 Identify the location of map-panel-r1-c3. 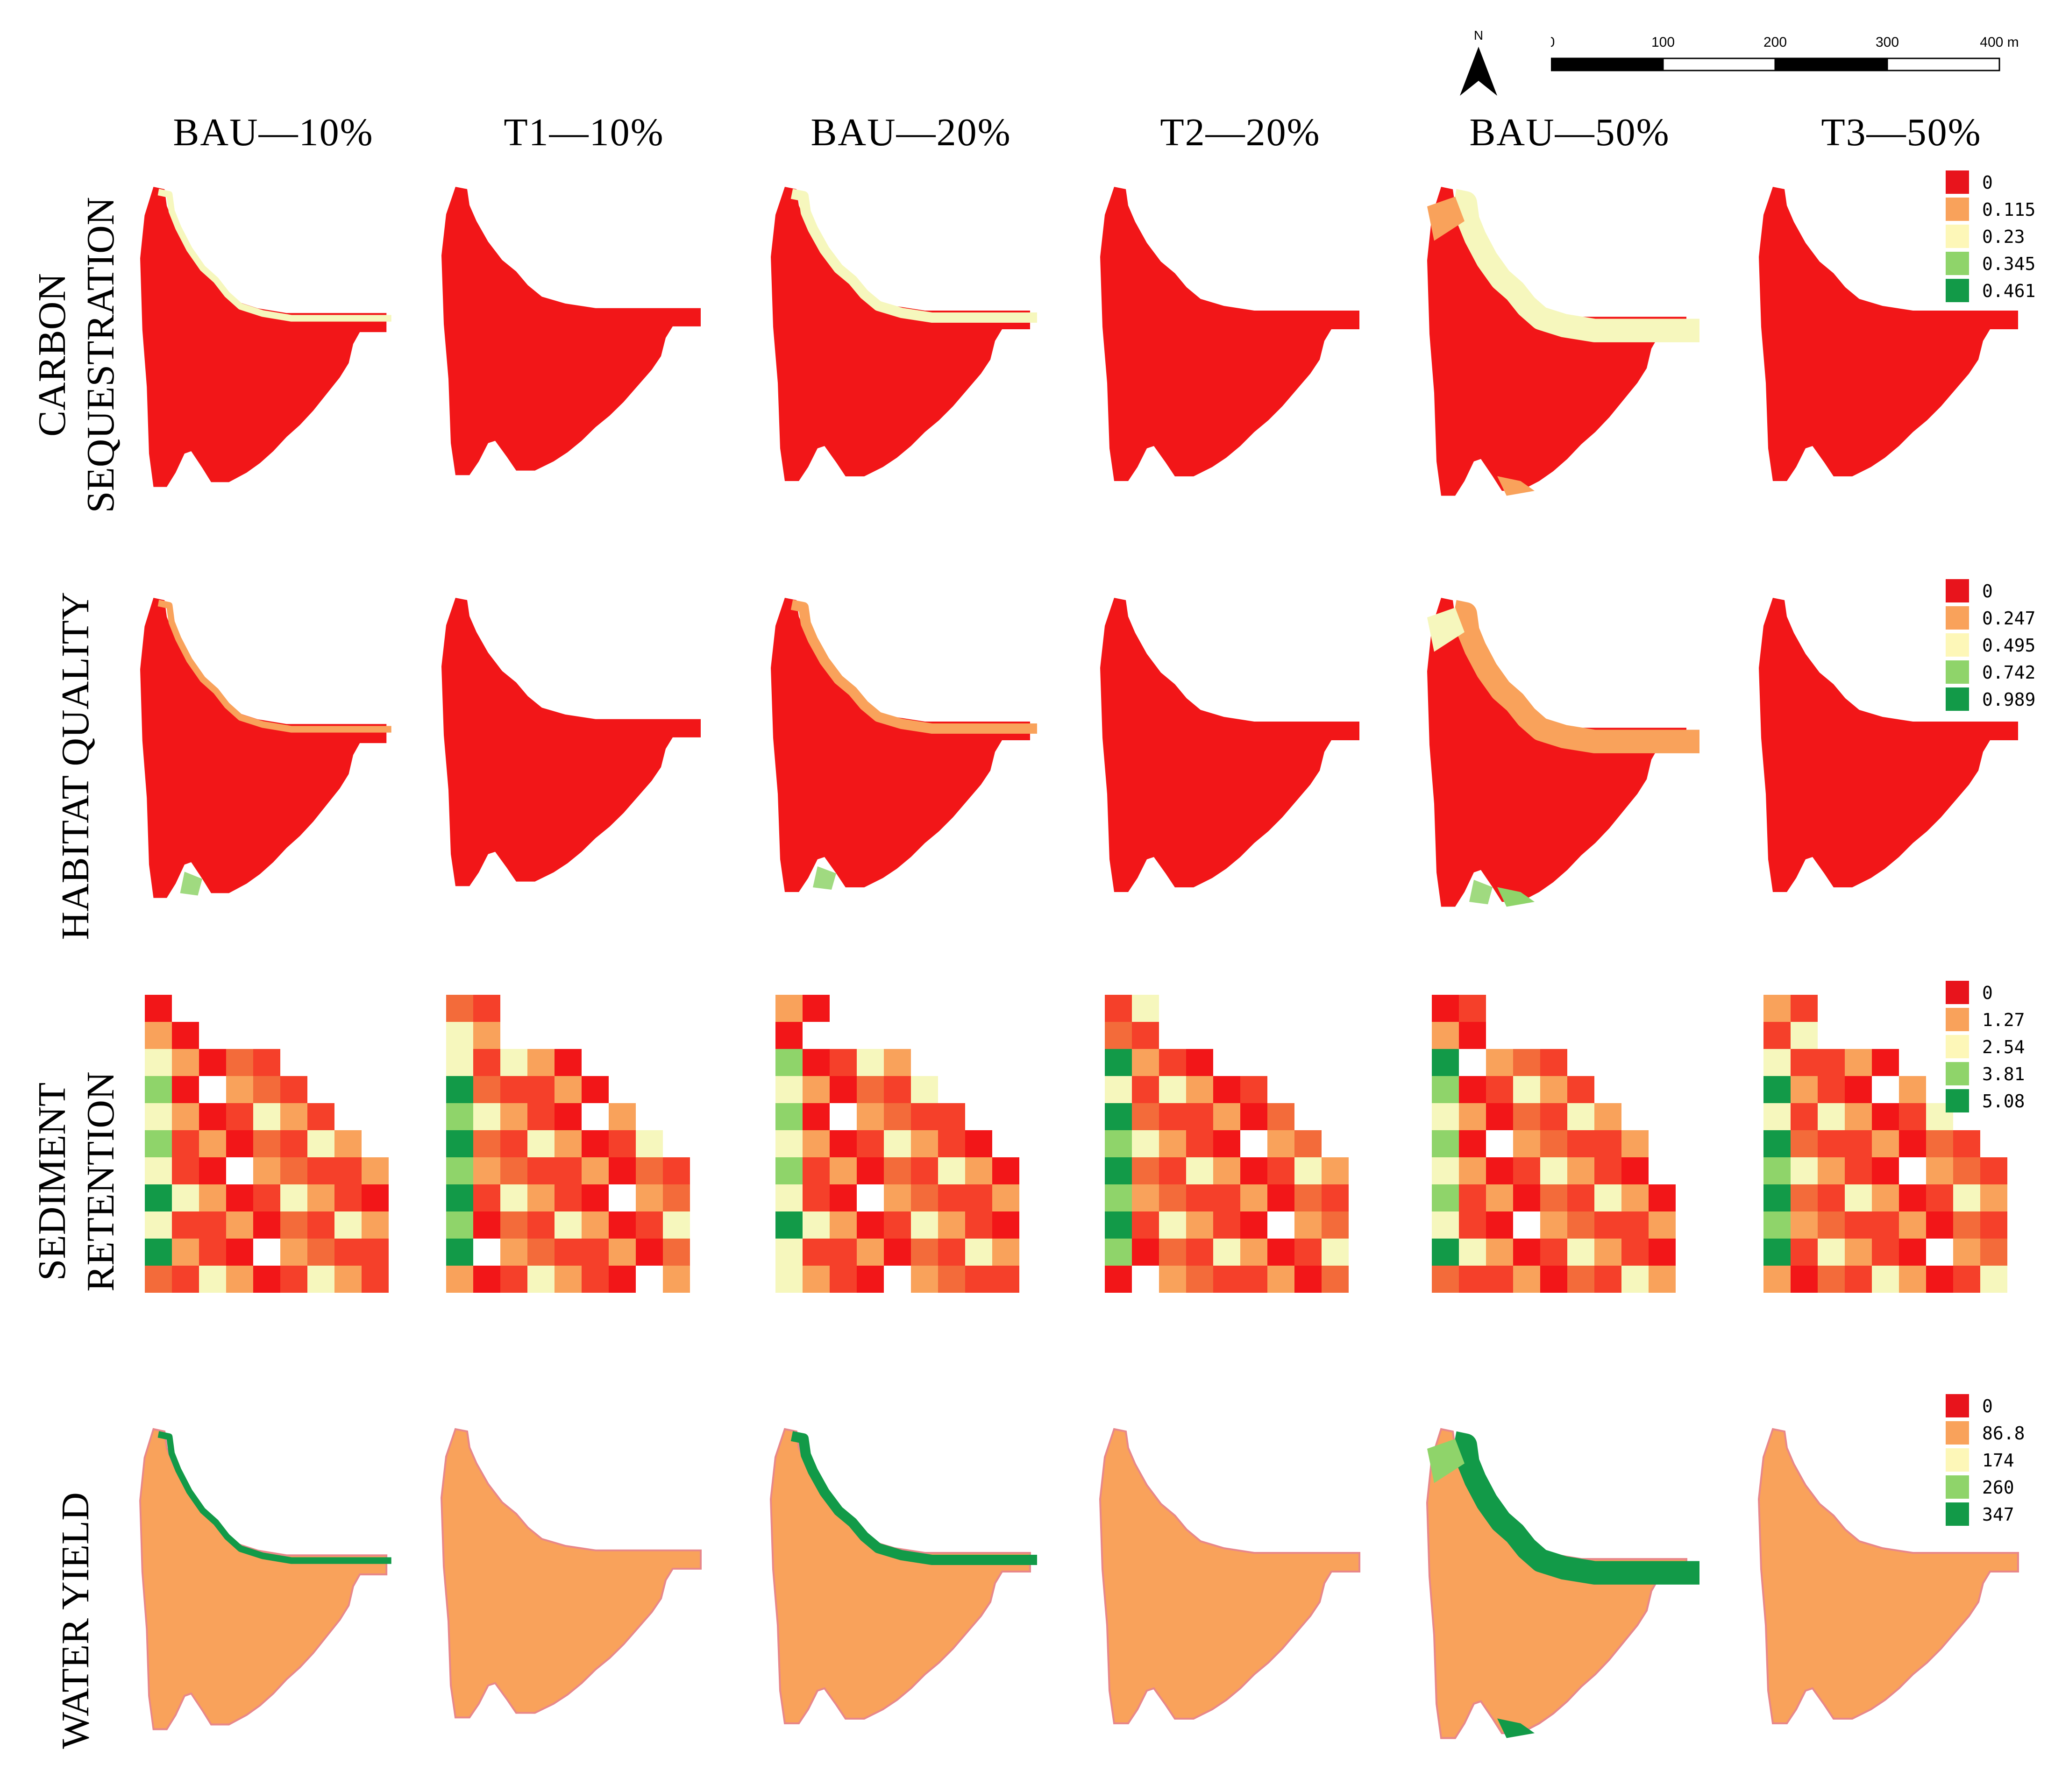
(1229, 745).